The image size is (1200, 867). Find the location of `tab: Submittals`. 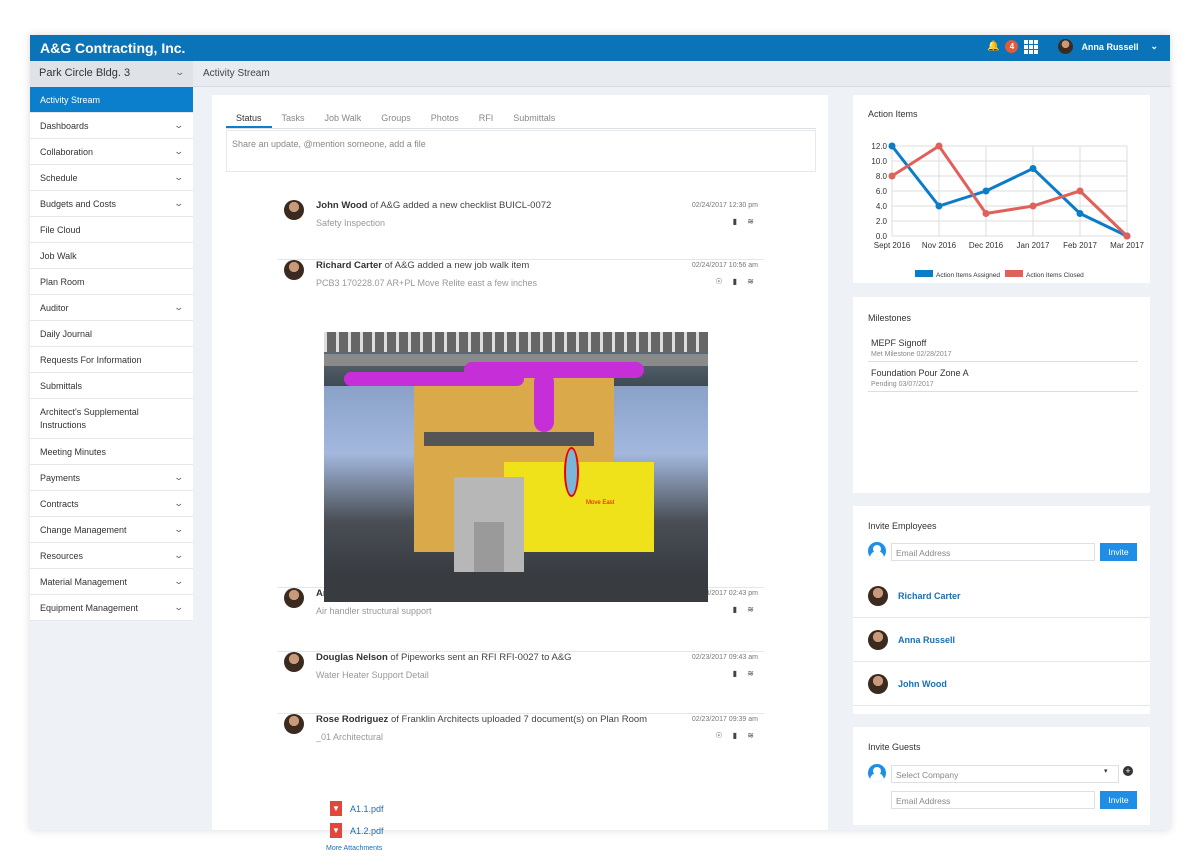

tab: Submittals is located at coordinates (534, 118).